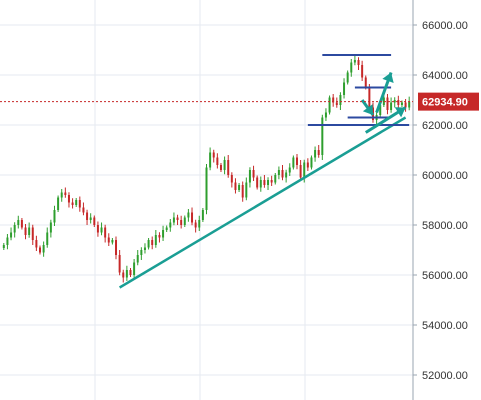 The image size is (481, 400). Describe the element at coordinates (445, 226) in the screenshot. I see `y-axis-tick-label: 58000.00` at that location.